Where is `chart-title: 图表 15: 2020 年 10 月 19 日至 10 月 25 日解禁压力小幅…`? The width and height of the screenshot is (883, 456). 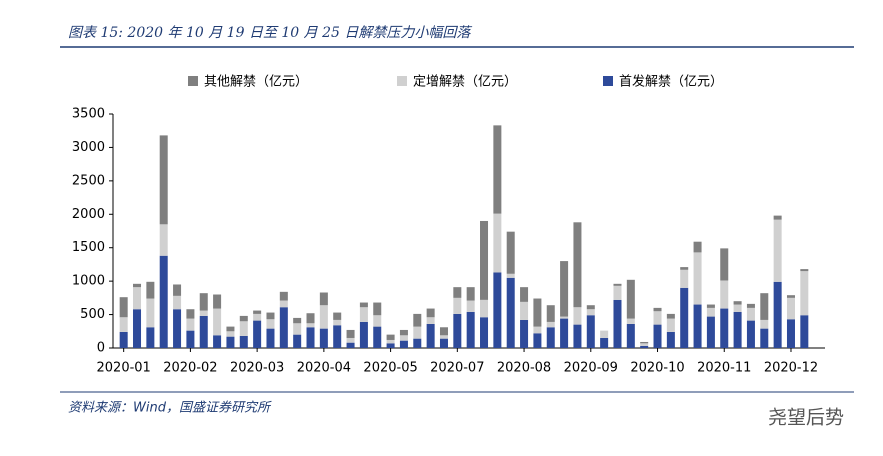
chart-title: 图表 15: 2020 年 10 月 19 日至 10 月 25 日解禁压力小幅… is located at coordinates (270, 33).